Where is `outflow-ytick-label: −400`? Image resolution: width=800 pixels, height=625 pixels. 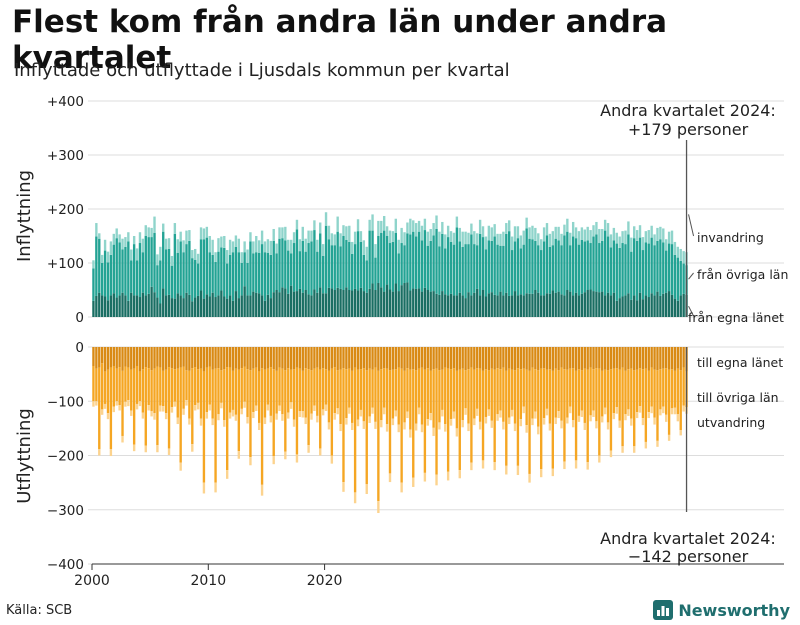
outflow-ytick-label: −400 is located at coordinates (65, 565).